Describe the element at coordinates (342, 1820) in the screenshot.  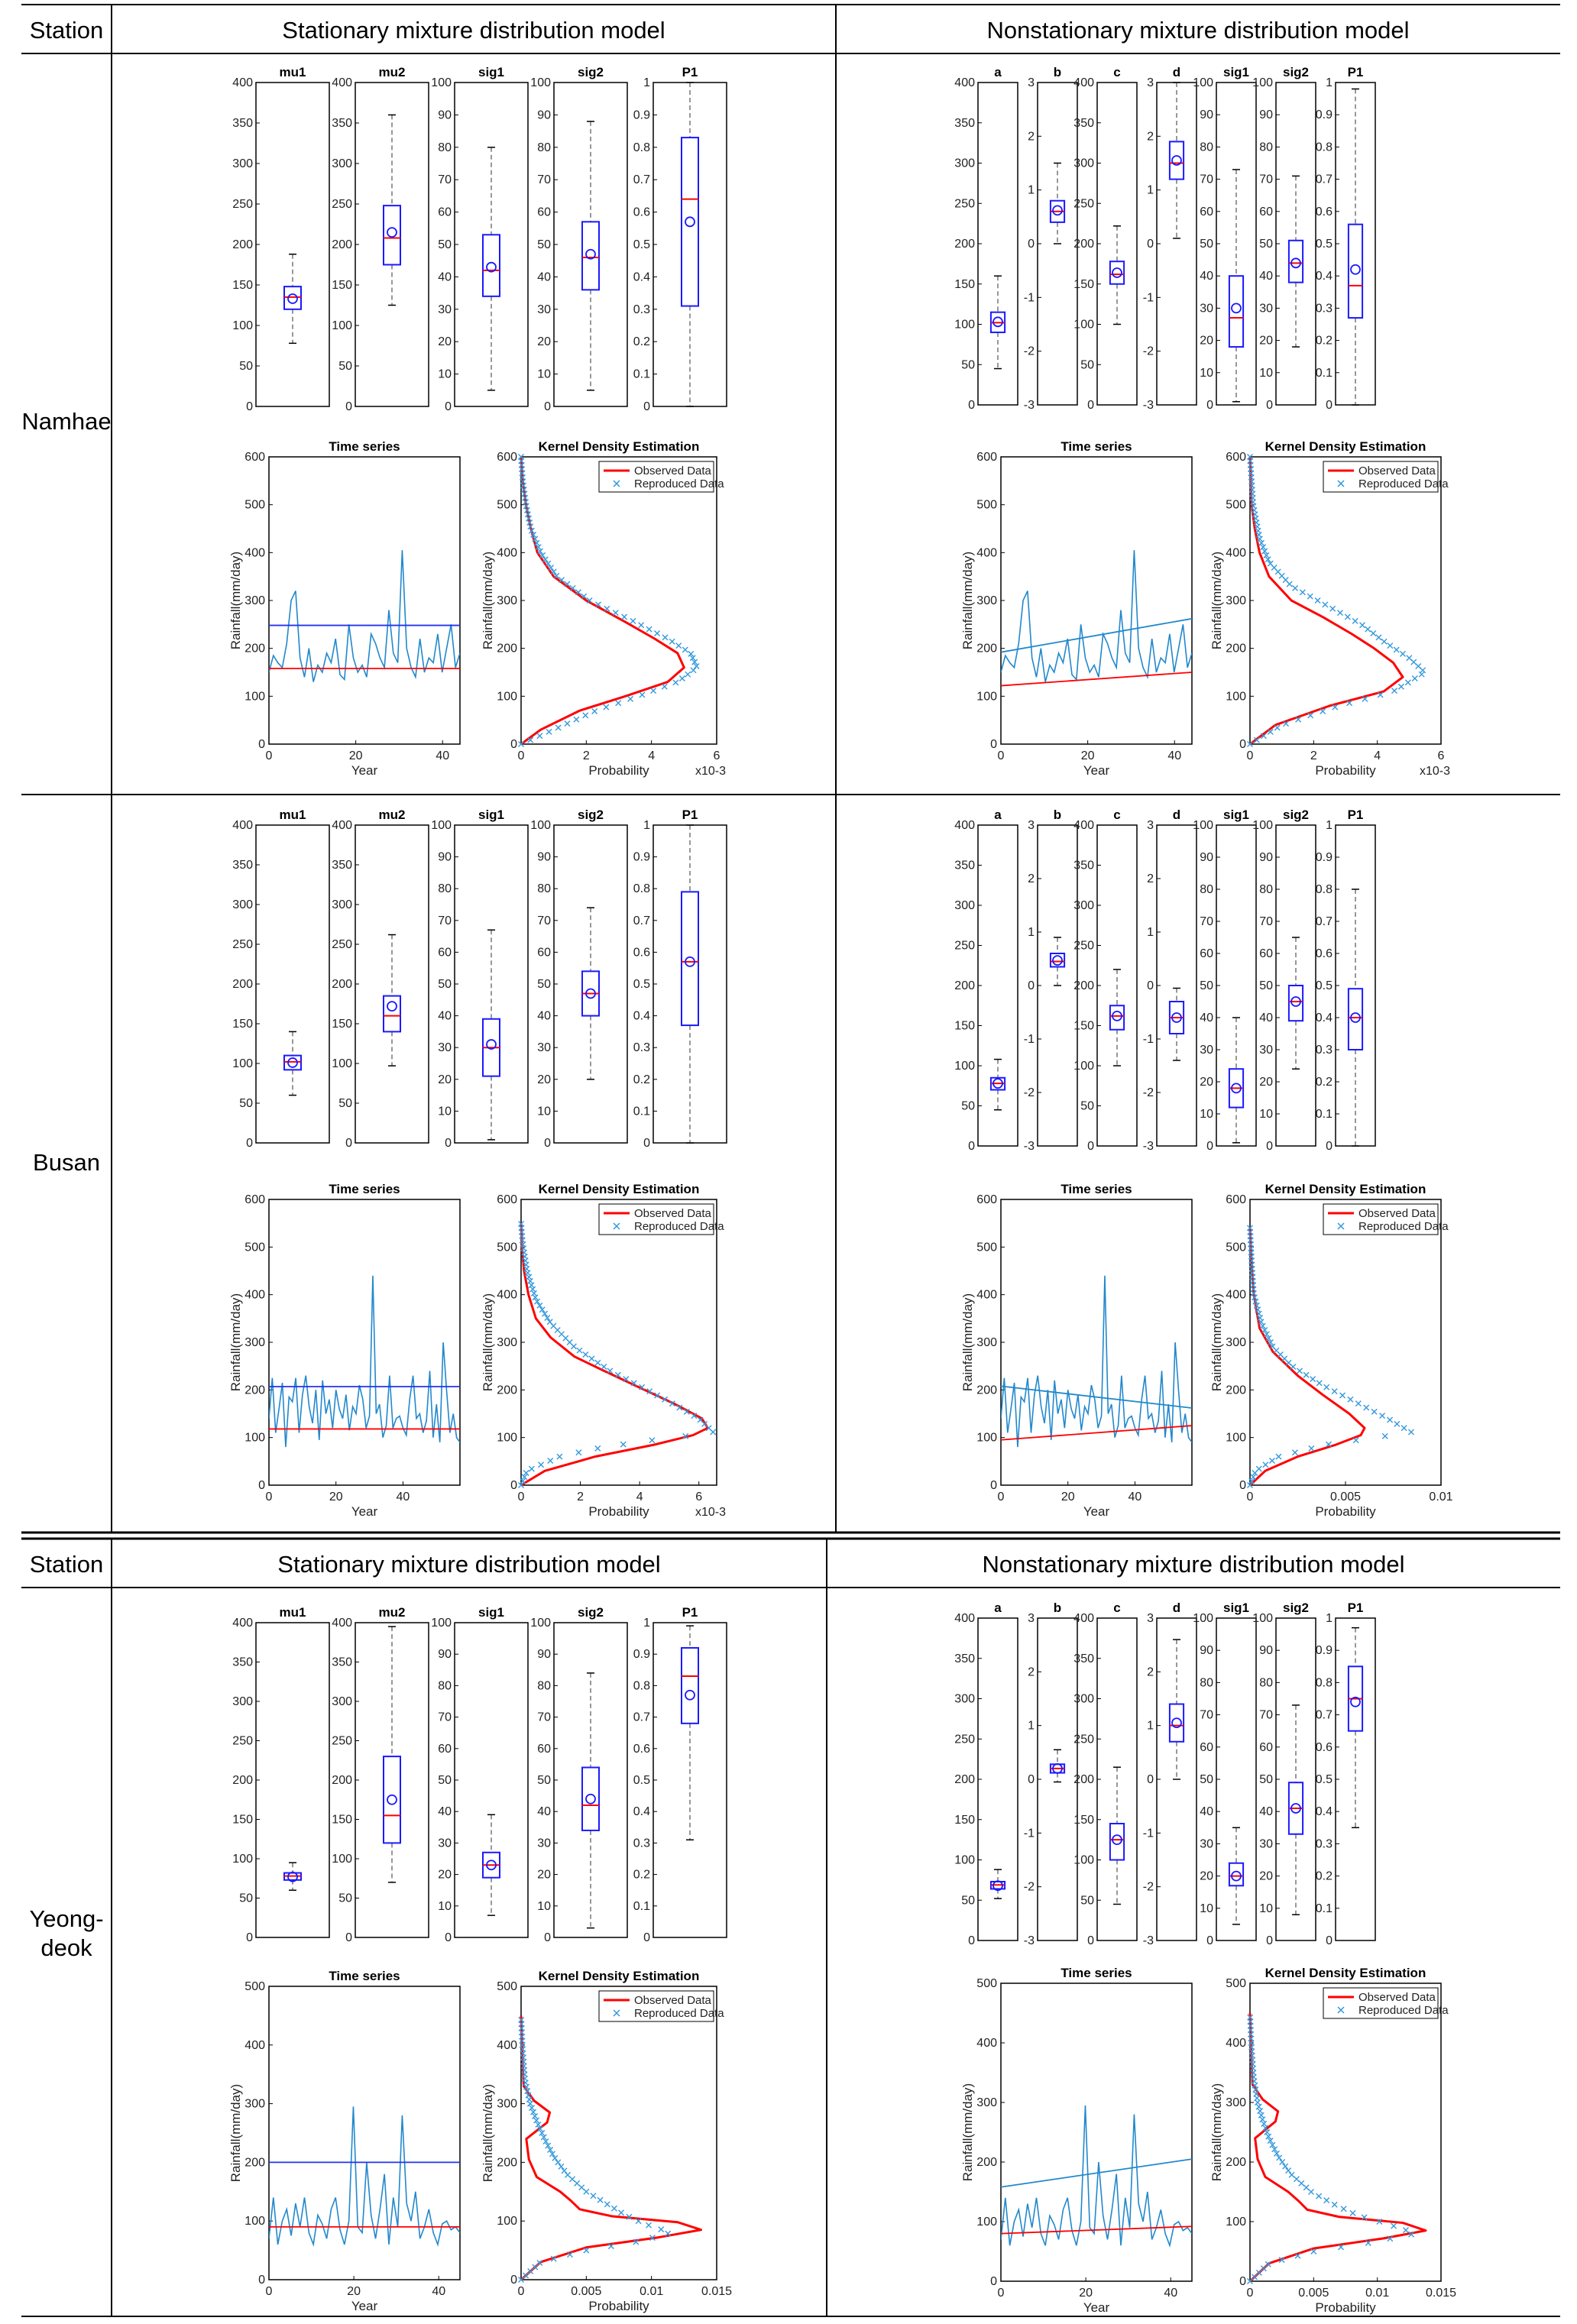
I see `boxplot-tick-label: 150` at that location.